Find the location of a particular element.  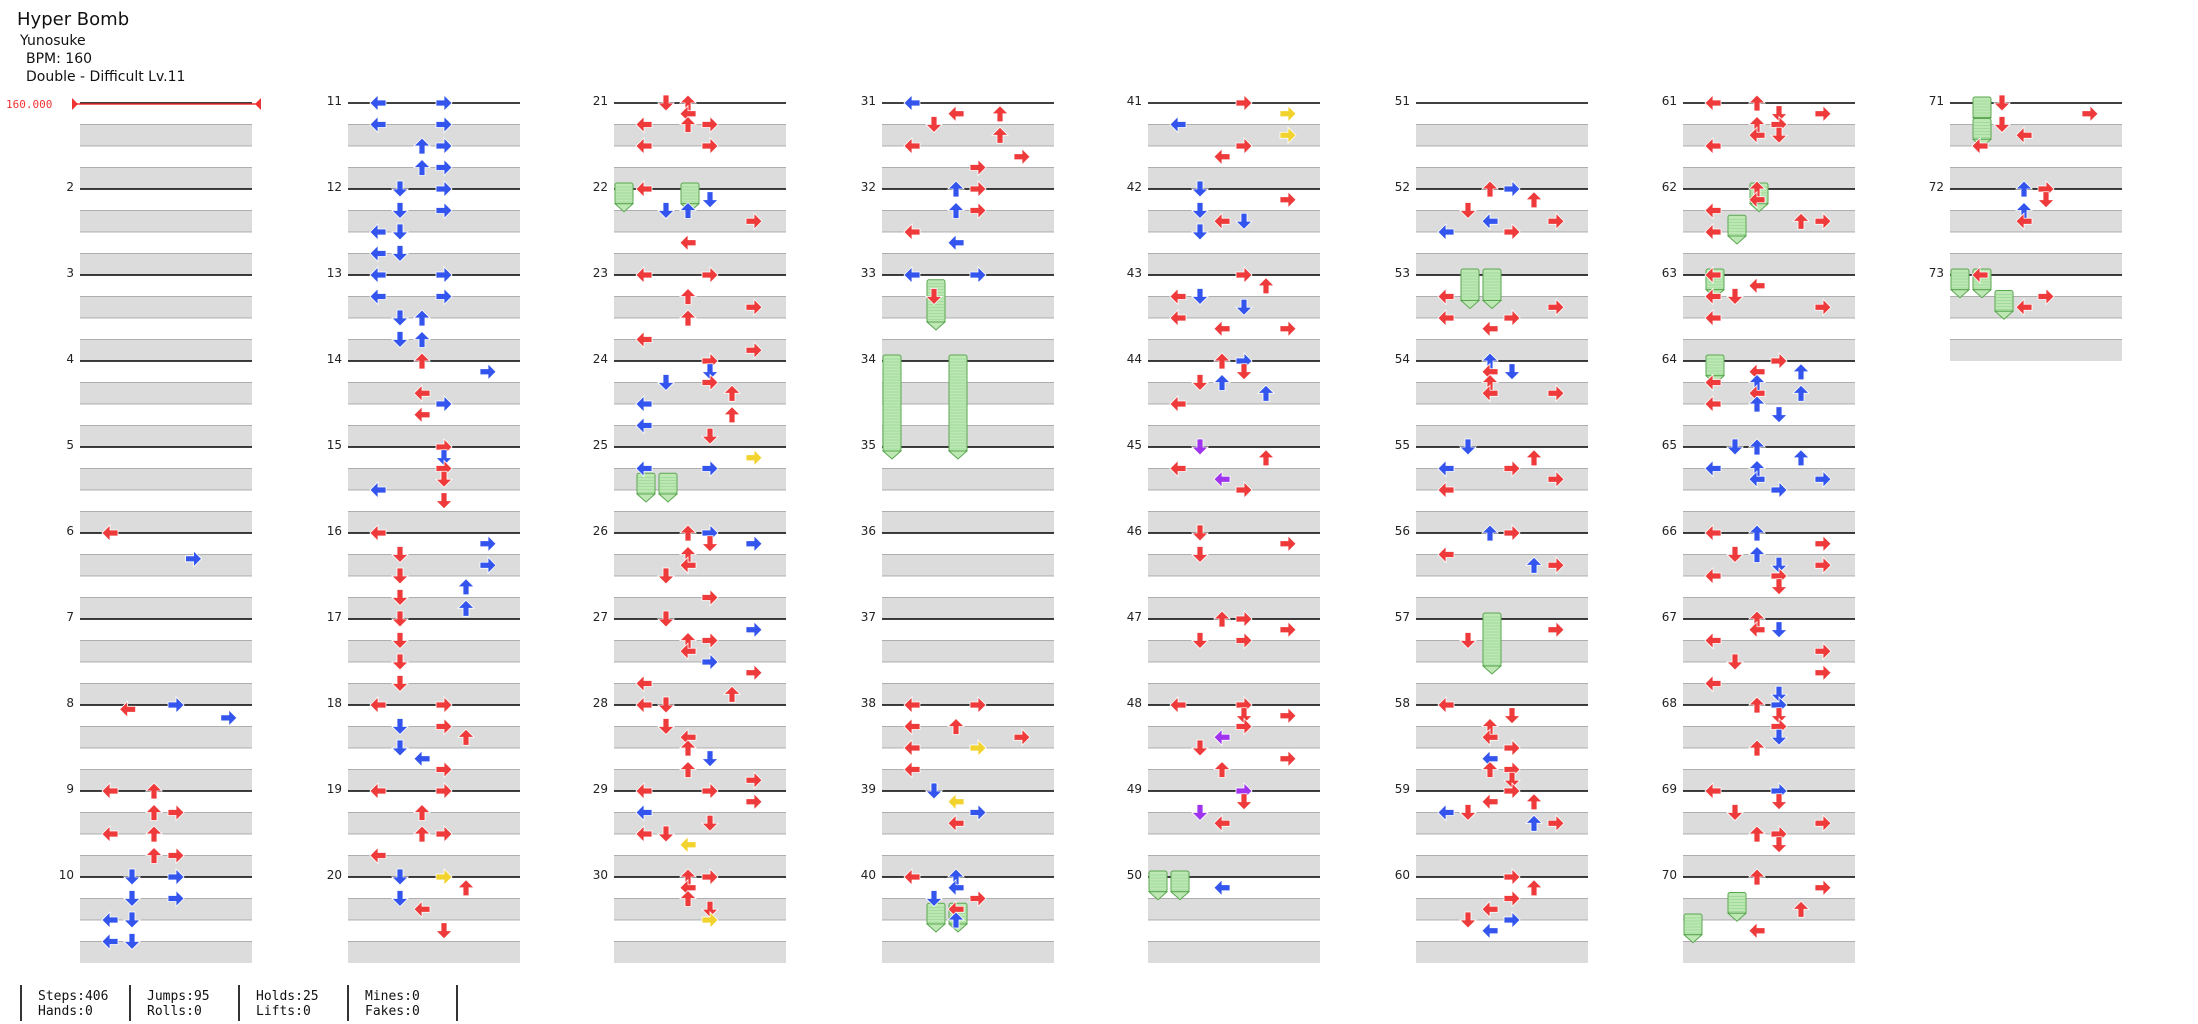

stat-fakes: Fakes:0 is located at coordinates (392, 1011).